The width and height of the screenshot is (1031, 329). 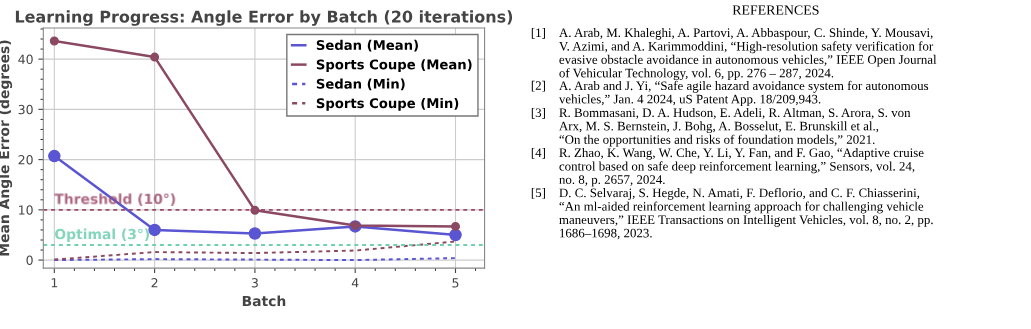 I want to click on x-axis-title: Batch, so click(x=264, y=301).